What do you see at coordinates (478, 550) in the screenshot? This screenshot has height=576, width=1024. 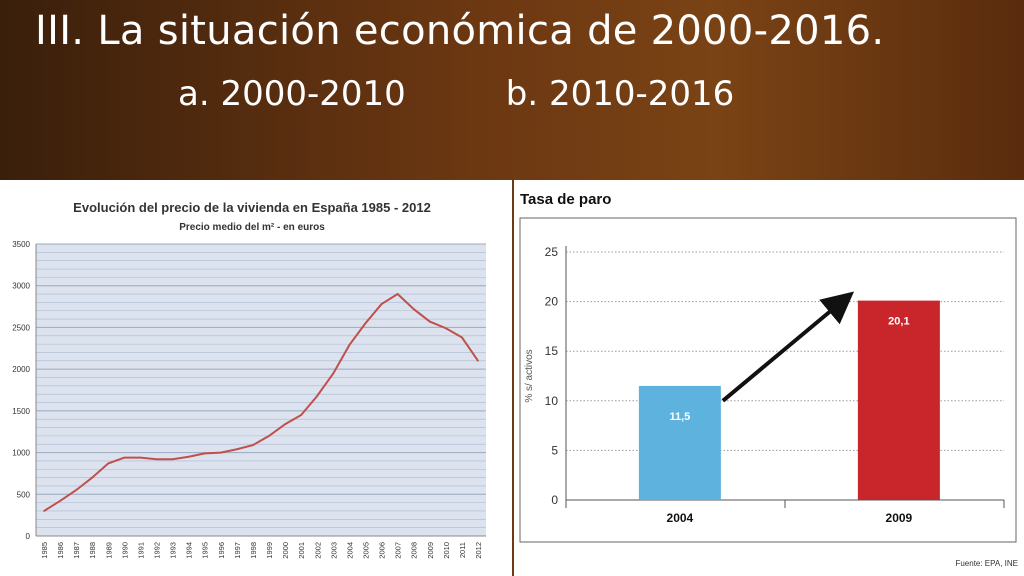 I see `x-tick-label: 2012` at bounding box center [478, 550].